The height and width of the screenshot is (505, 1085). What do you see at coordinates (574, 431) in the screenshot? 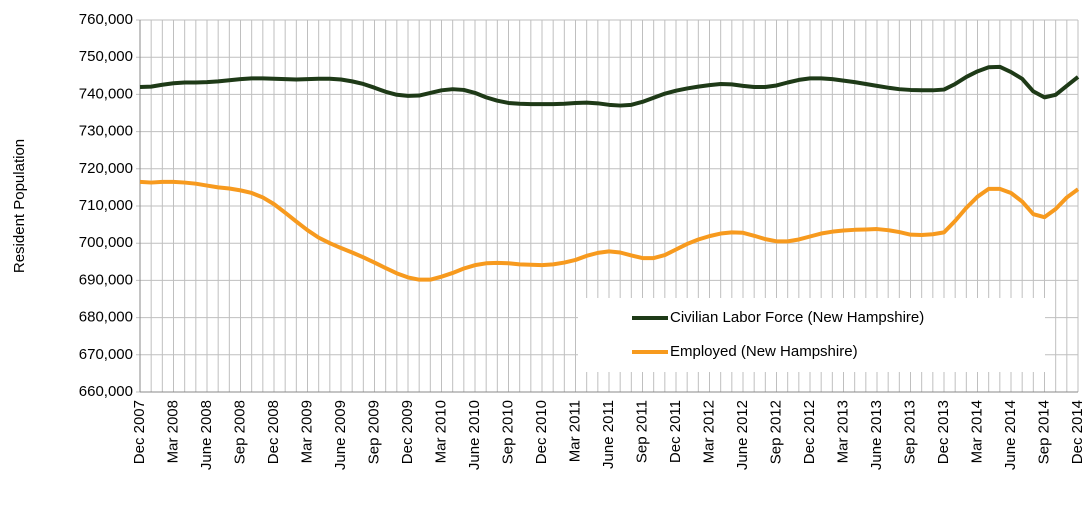
I see `x-tick-label: Mar 2011` at bounding box center [574, 431].